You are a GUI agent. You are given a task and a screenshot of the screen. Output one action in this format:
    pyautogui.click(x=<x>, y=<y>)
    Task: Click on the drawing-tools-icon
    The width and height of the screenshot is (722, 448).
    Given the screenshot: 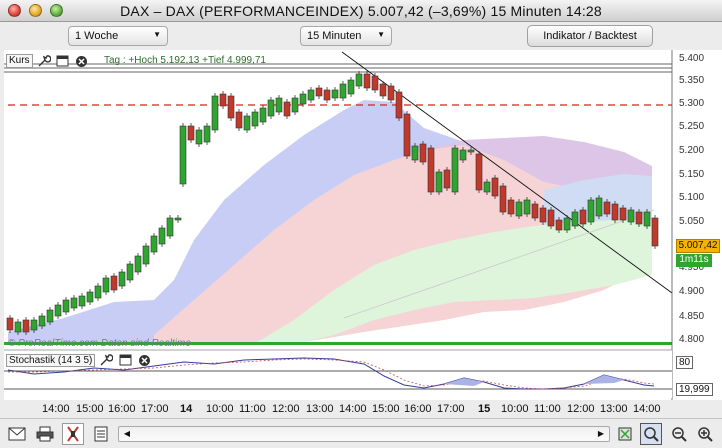 What is the action you would take?
    pyautogui.click(x=73, y=434)
    